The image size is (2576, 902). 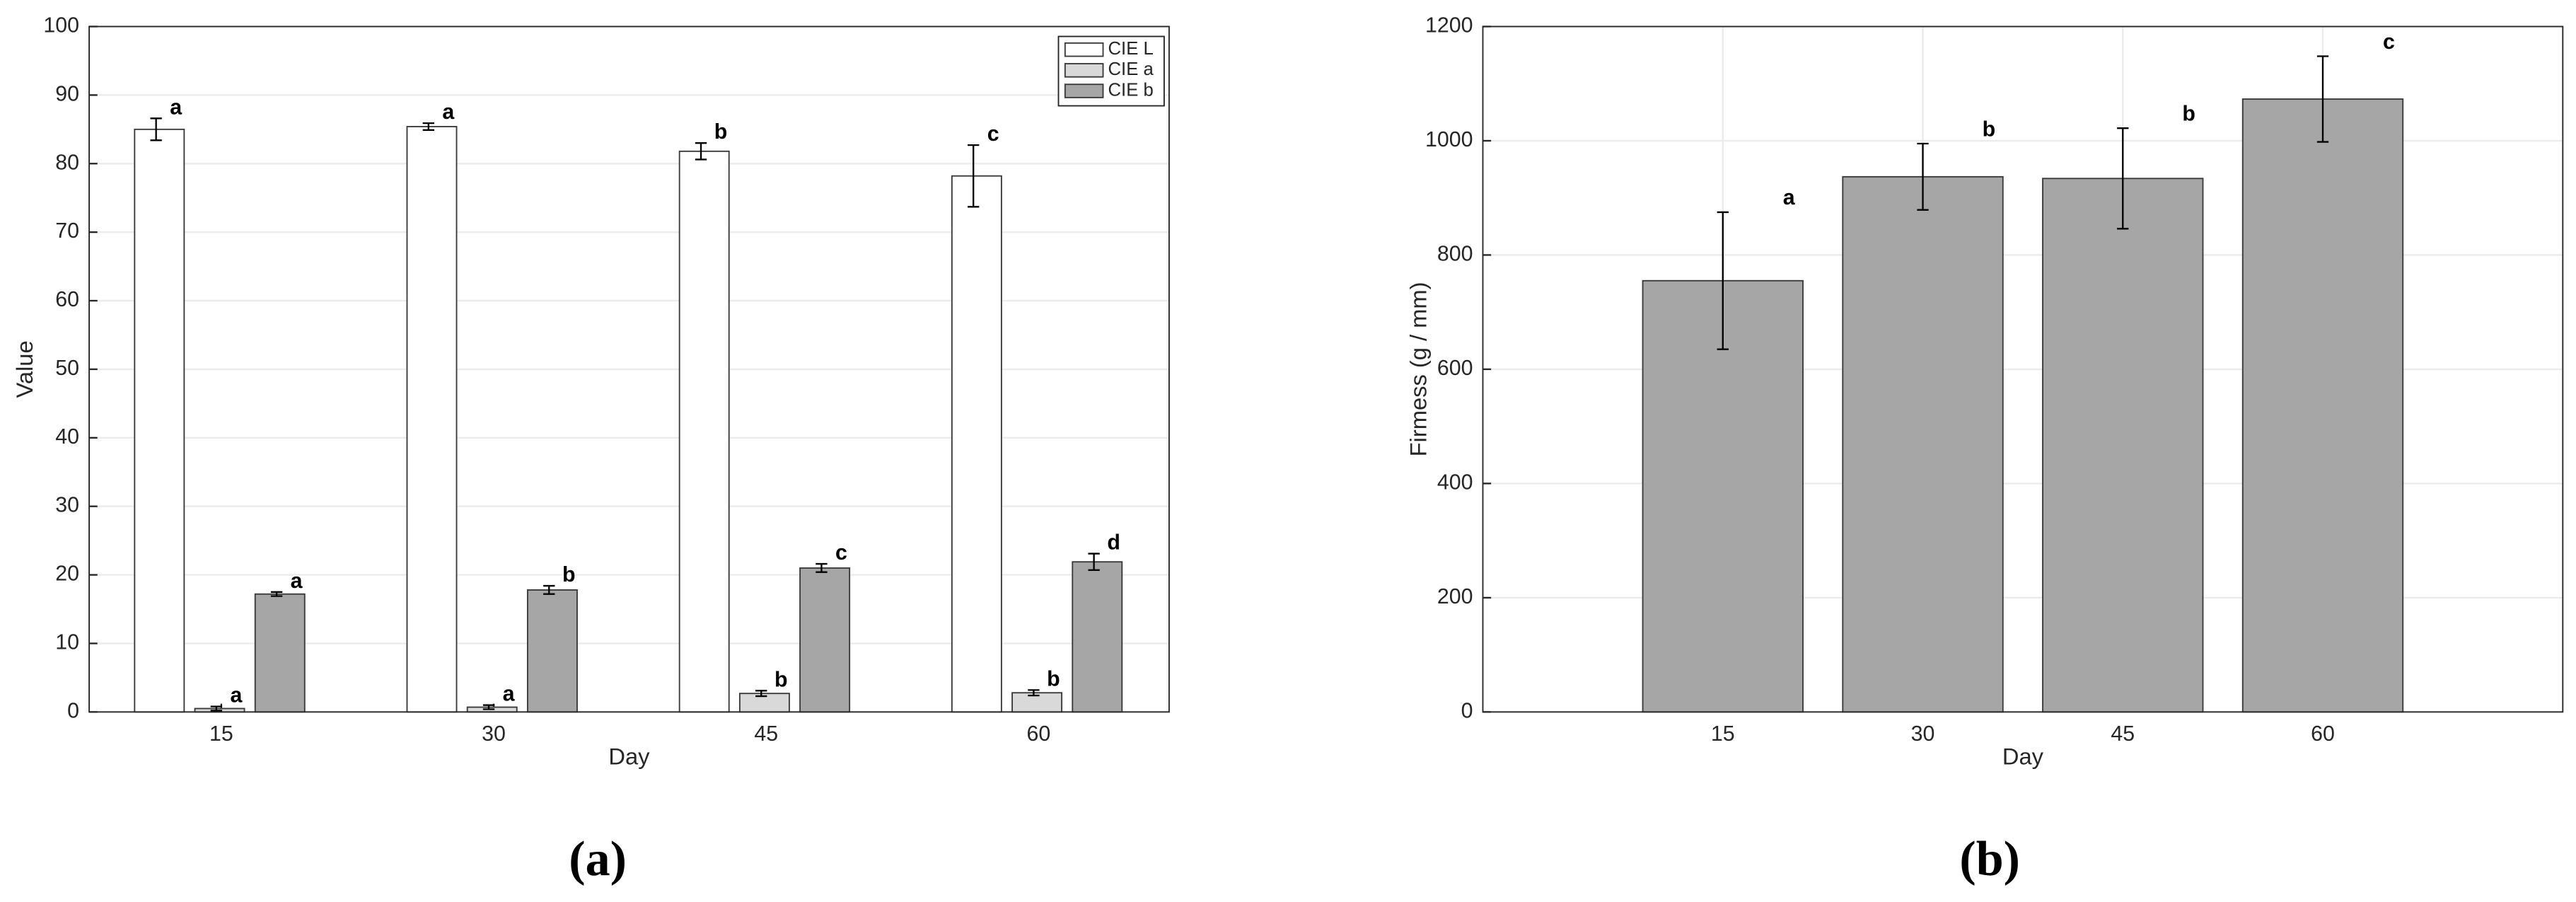 What do you see at coordinates (67, 93) in the screenshot?
I see `y-tick-label: 90` at bounding box center [67, 93].